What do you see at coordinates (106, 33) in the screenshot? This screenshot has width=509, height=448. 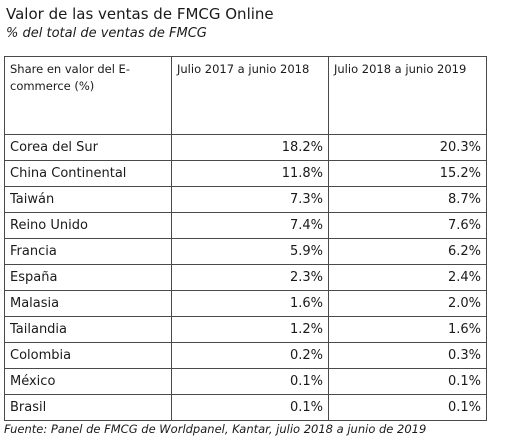 I see `page-subtitle: % del total de ventas de FMCG` at bounding box center [106, 33].